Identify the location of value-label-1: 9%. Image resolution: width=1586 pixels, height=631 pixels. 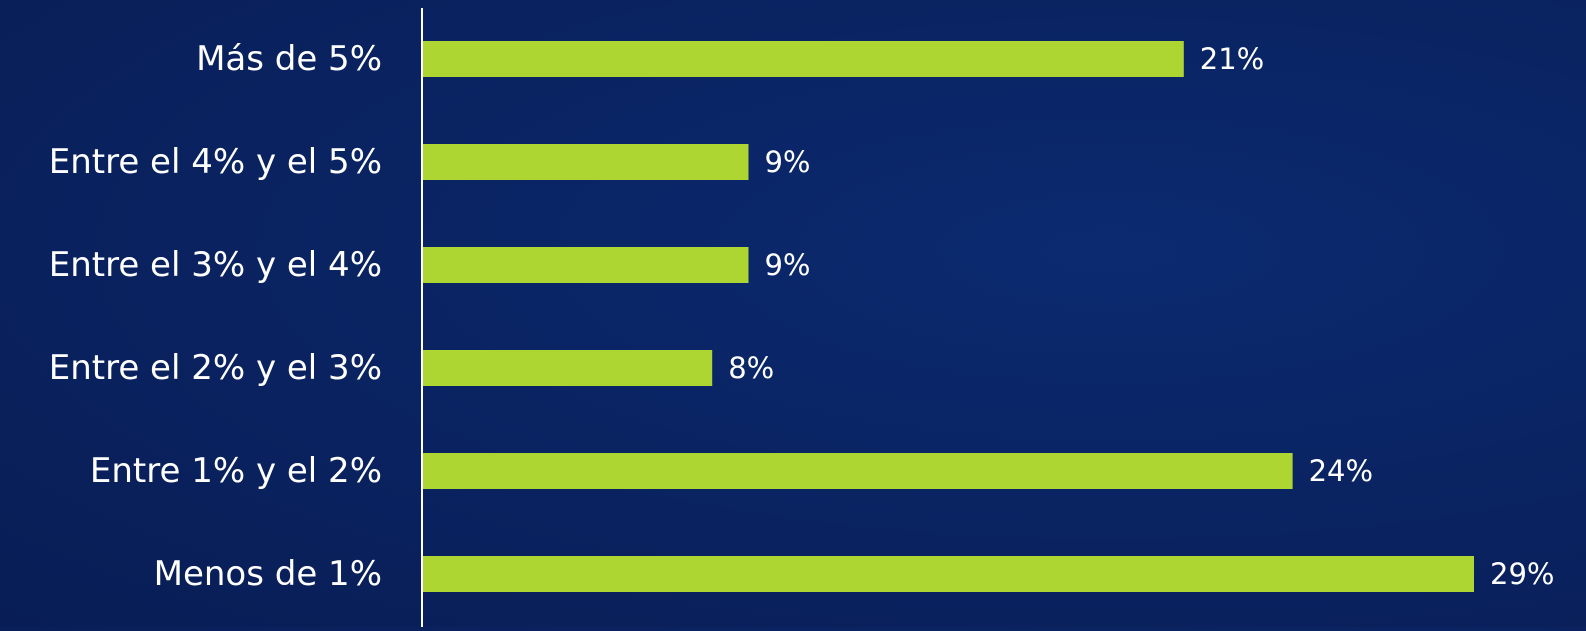
(787, 162).